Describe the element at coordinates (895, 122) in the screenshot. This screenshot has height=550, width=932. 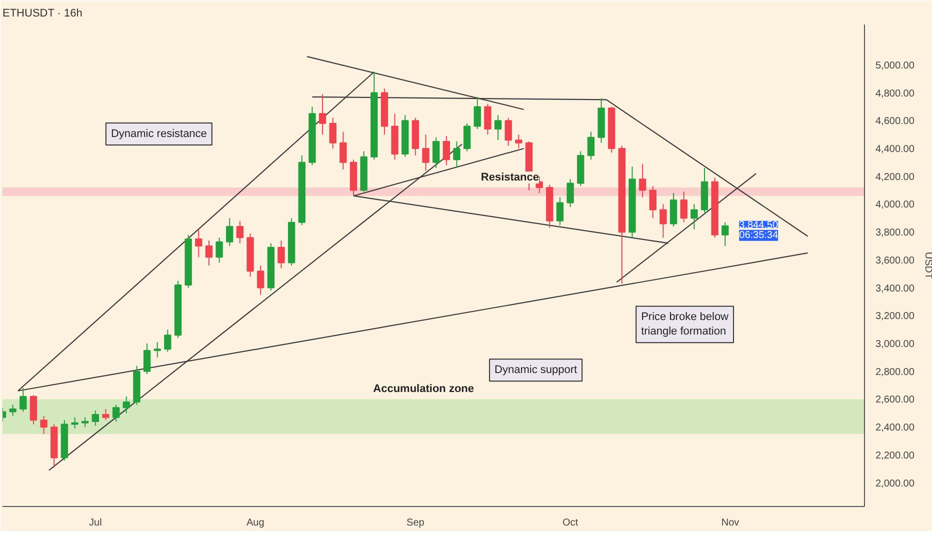
I see `y-tick-label: 4,600.00` at that location.